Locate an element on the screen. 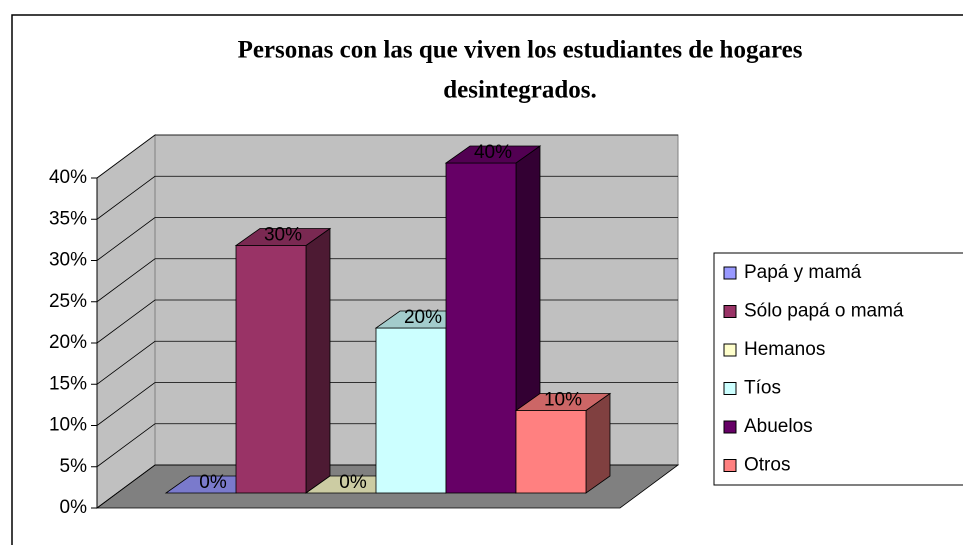 This screenshot has width=963, height=545. legend-box is located at coordinates (838, 369).